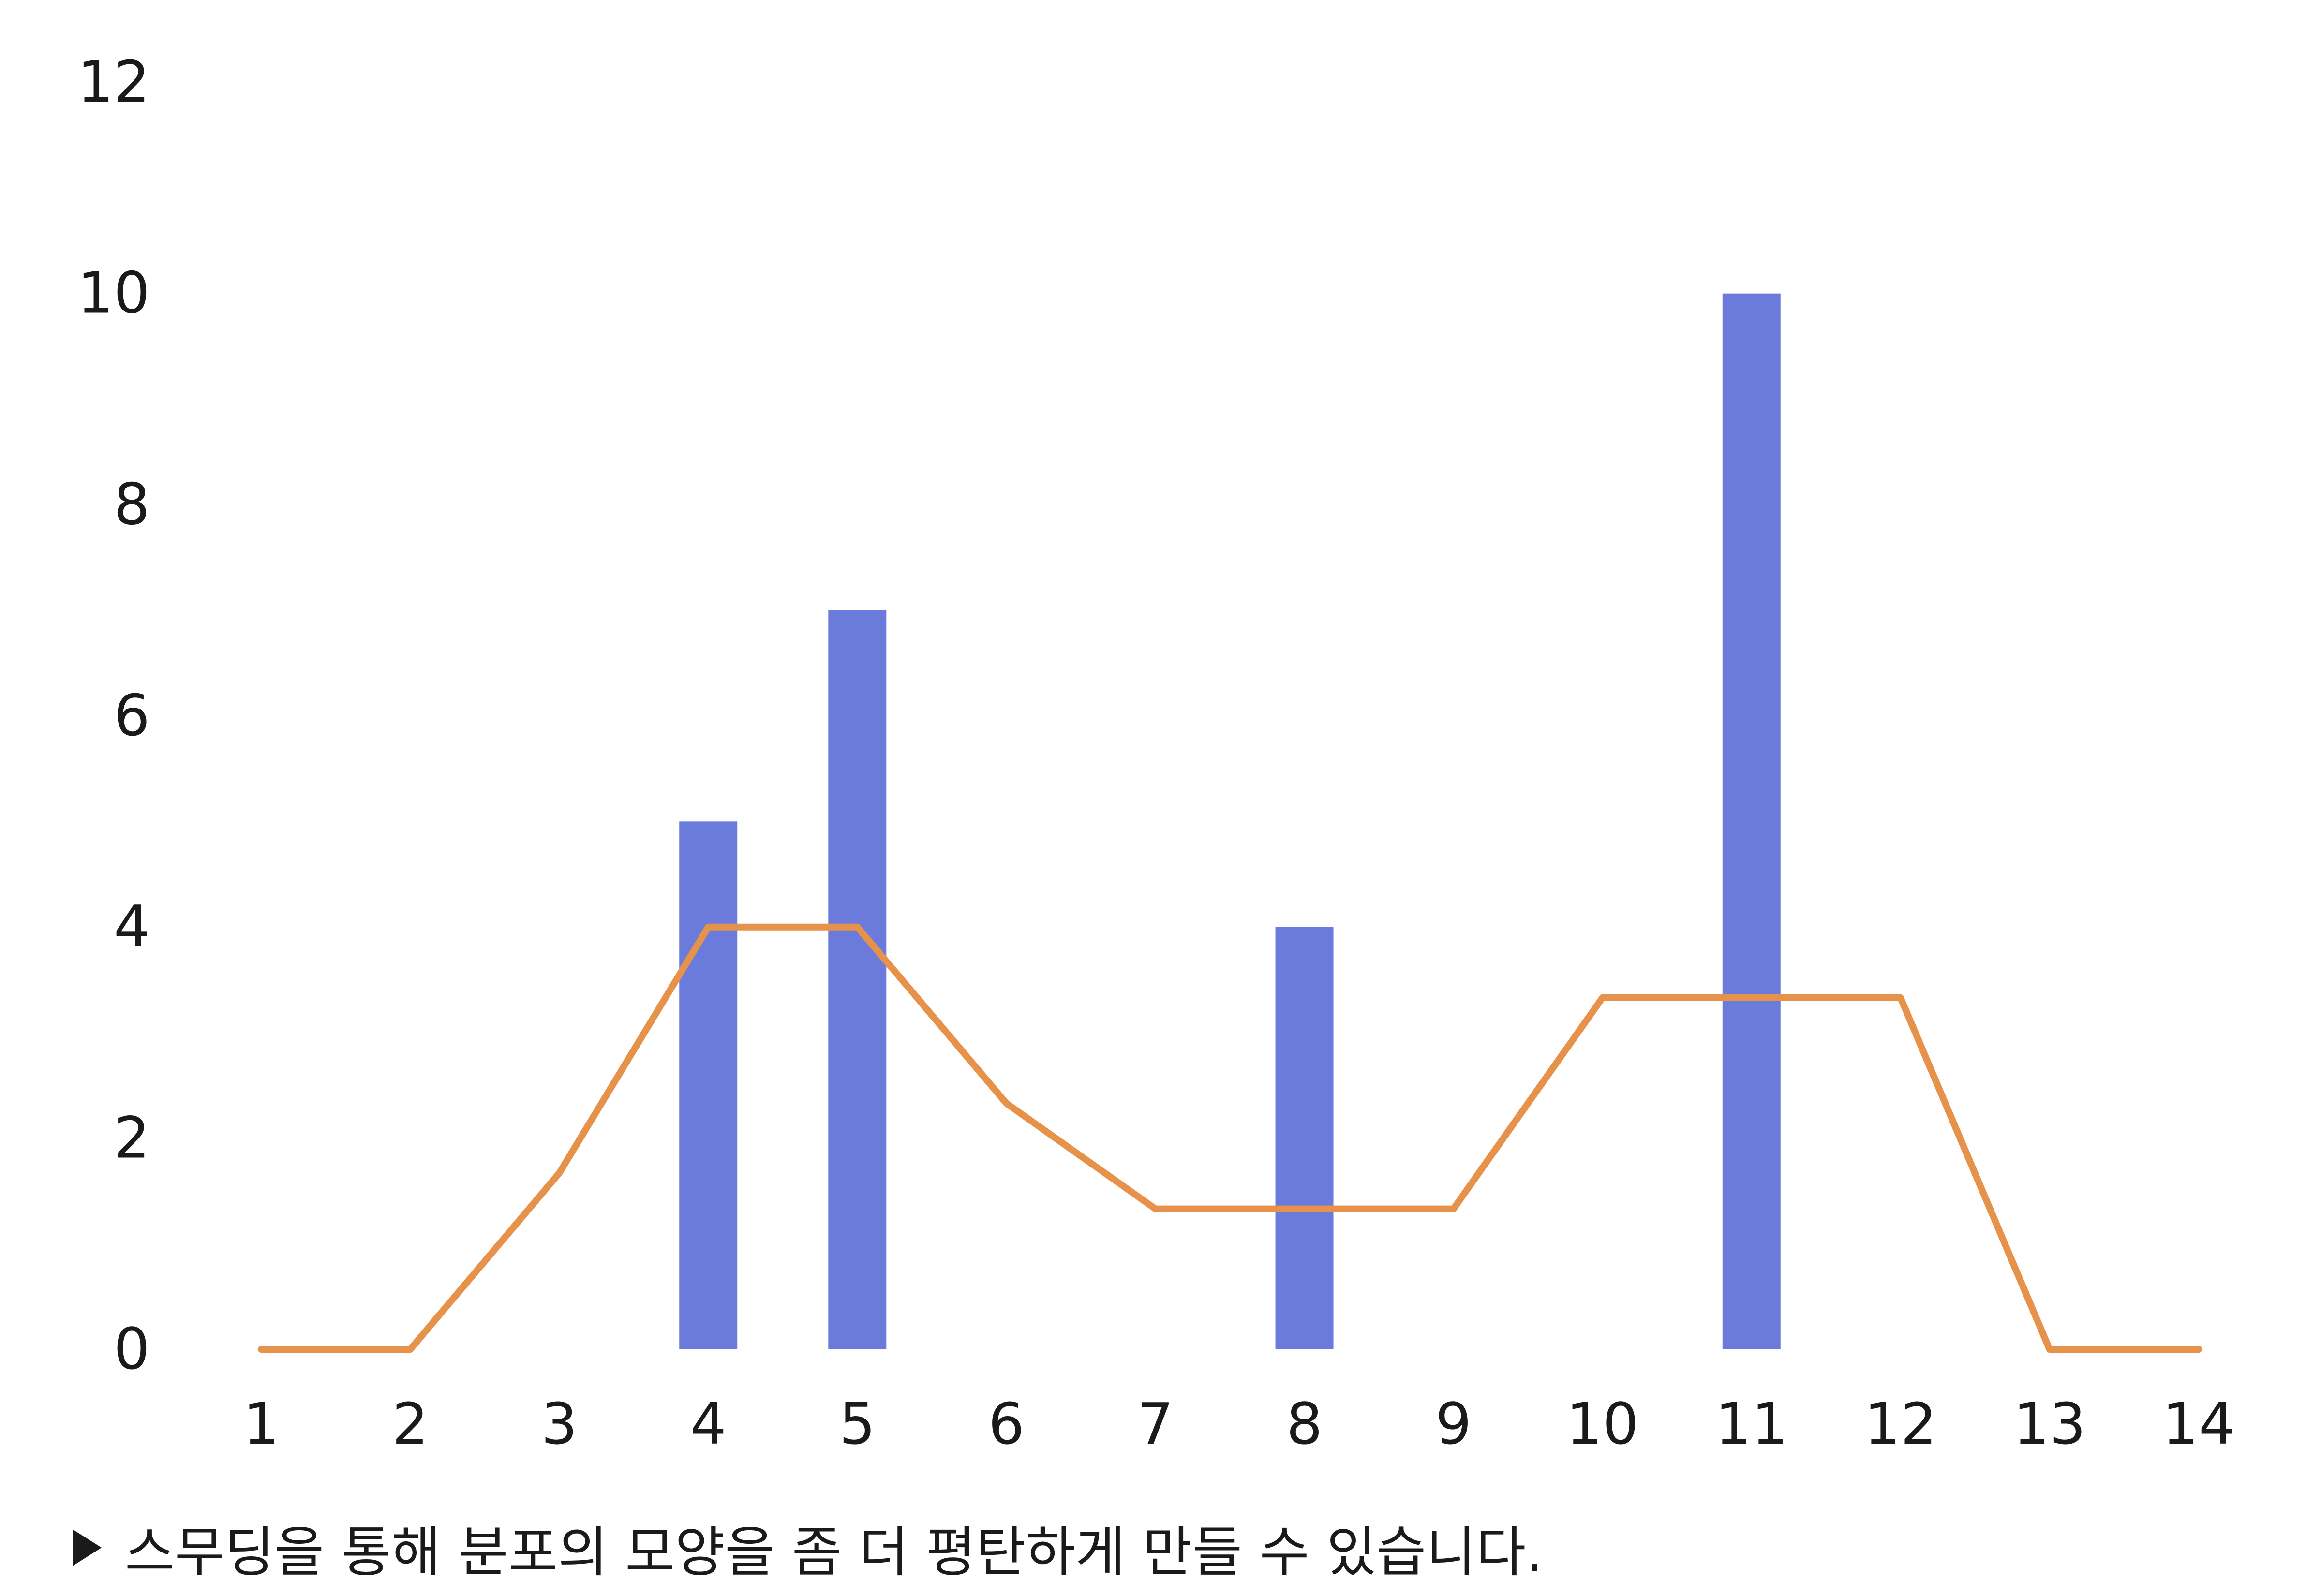 The height and width of the screenshot is (1596, 2306). Describe the element at coordinates (1006, 1423) in the screenshot. I see `x-tick-label: 6` at that location.